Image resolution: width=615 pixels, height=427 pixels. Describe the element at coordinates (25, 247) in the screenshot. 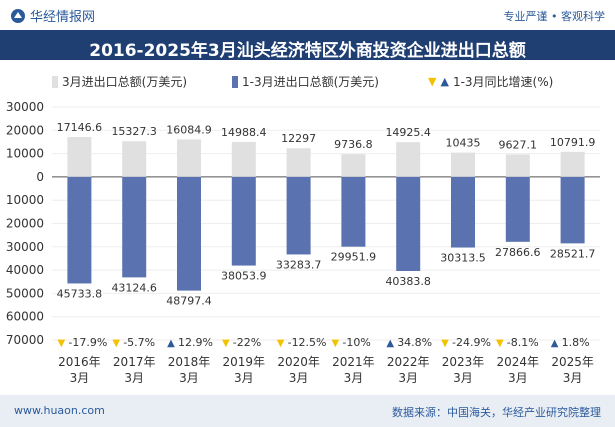

I see `y-tick-label: 30000` at that location.